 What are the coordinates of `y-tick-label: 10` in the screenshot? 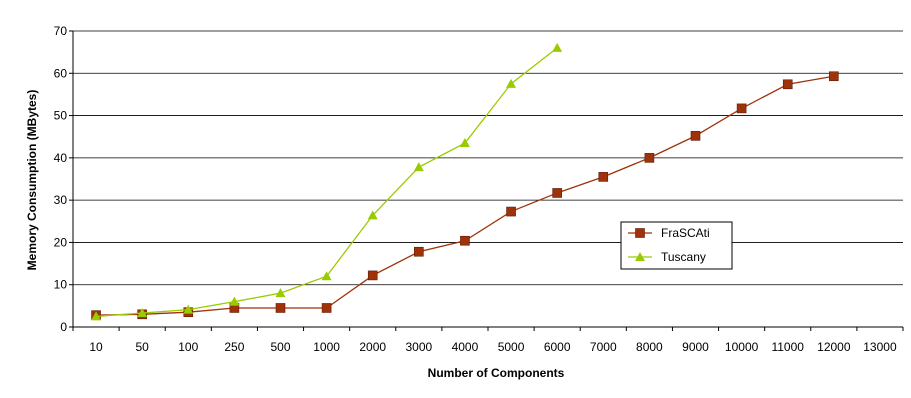 It's located at (61, 285).